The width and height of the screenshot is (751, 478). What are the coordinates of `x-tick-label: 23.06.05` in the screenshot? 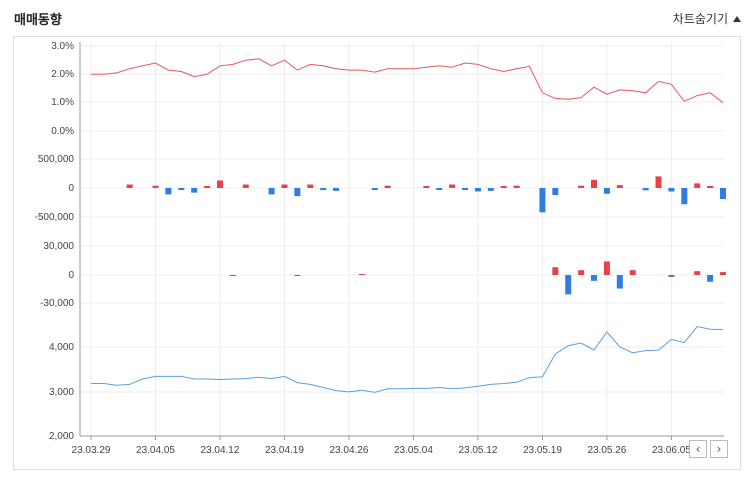 It's located at (671, 450).